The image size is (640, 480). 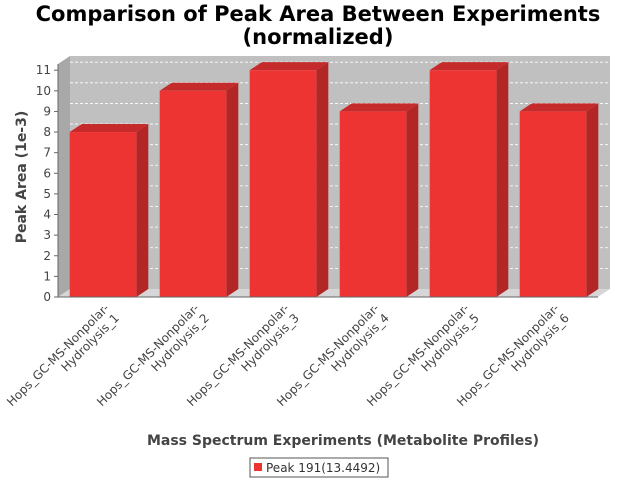 I want to click on legend: Peak 191(13.4492), so click(x=319, y=467).